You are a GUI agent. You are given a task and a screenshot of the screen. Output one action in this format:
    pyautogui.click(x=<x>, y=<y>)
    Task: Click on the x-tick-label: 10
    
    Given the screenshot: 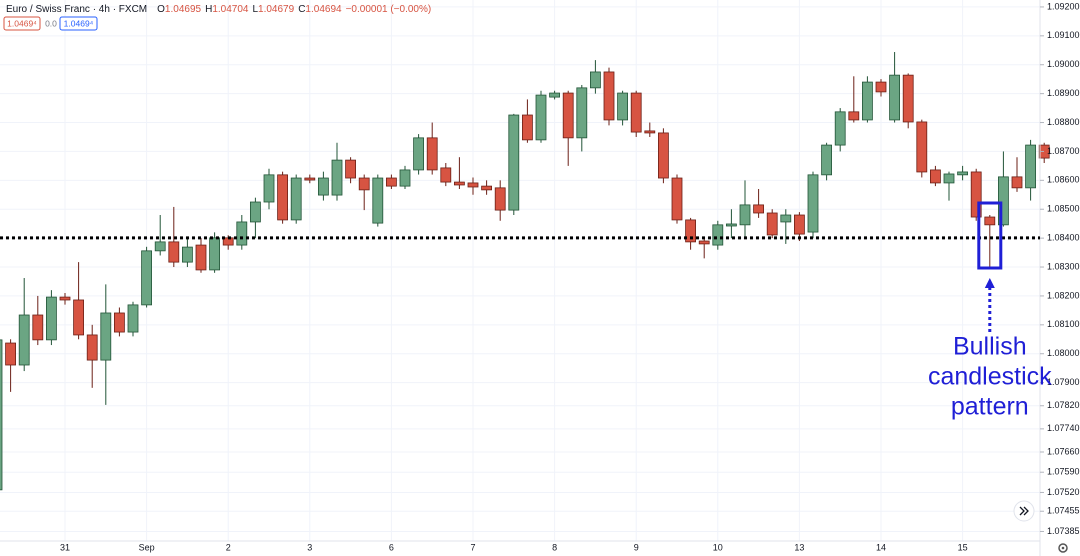 What is the action you would take?
    pyautogui.click(x=718, y=547)
    